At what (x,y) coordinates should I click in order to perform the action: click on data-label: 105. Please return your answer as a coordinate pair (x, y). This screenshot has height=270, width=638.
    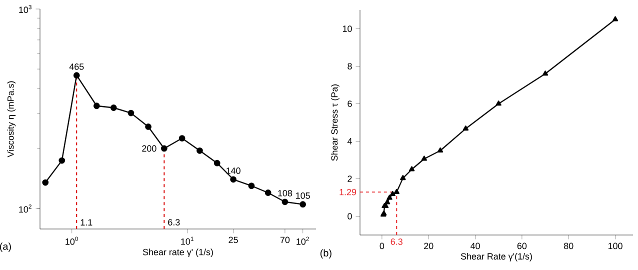
    Looking at the image, I should click on (303, 195).